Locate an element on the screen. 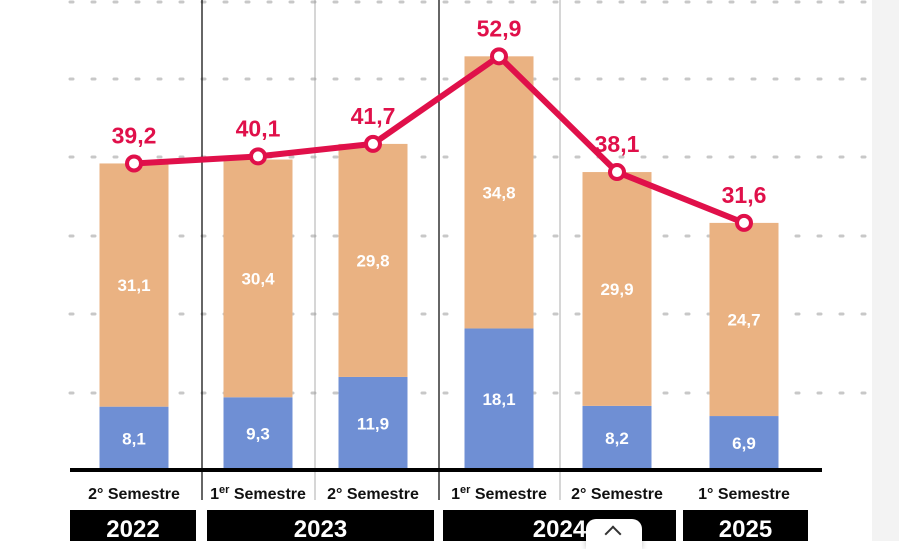 The image size is (899, 549). data-label-base: 6,9 is located at coordinates (744, 443).